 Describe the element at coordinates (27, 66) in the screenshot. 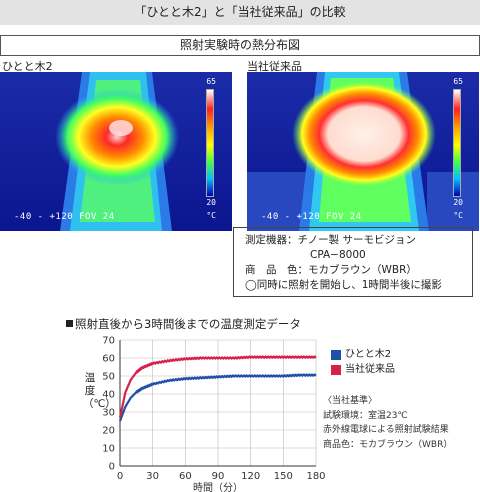

I see `thermal-label-left: ひとと木2` at that location.